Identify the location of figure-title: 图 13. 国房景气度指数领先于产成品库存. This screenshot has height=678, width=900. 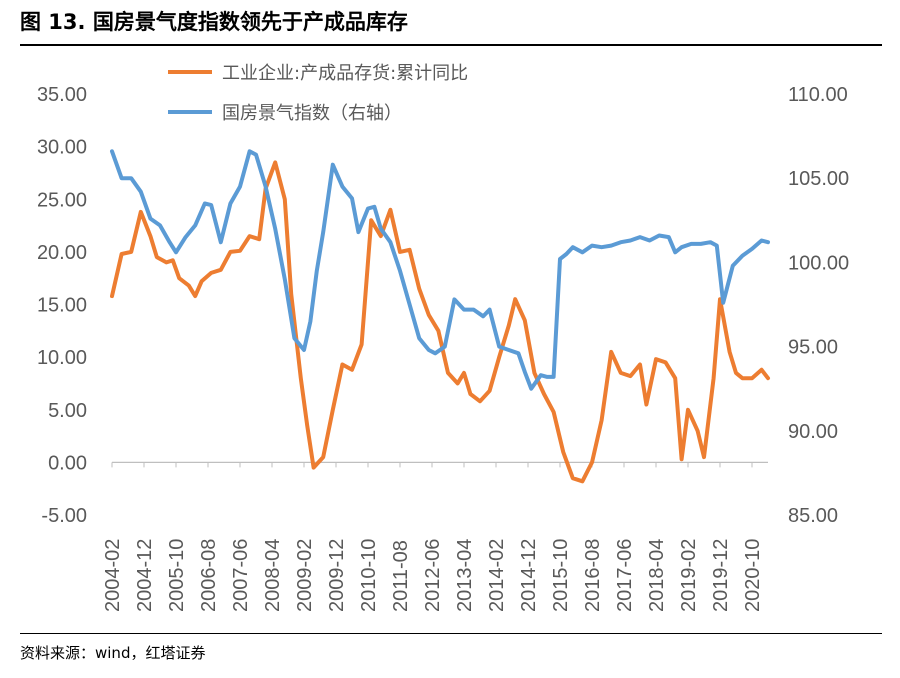
(214, 22).